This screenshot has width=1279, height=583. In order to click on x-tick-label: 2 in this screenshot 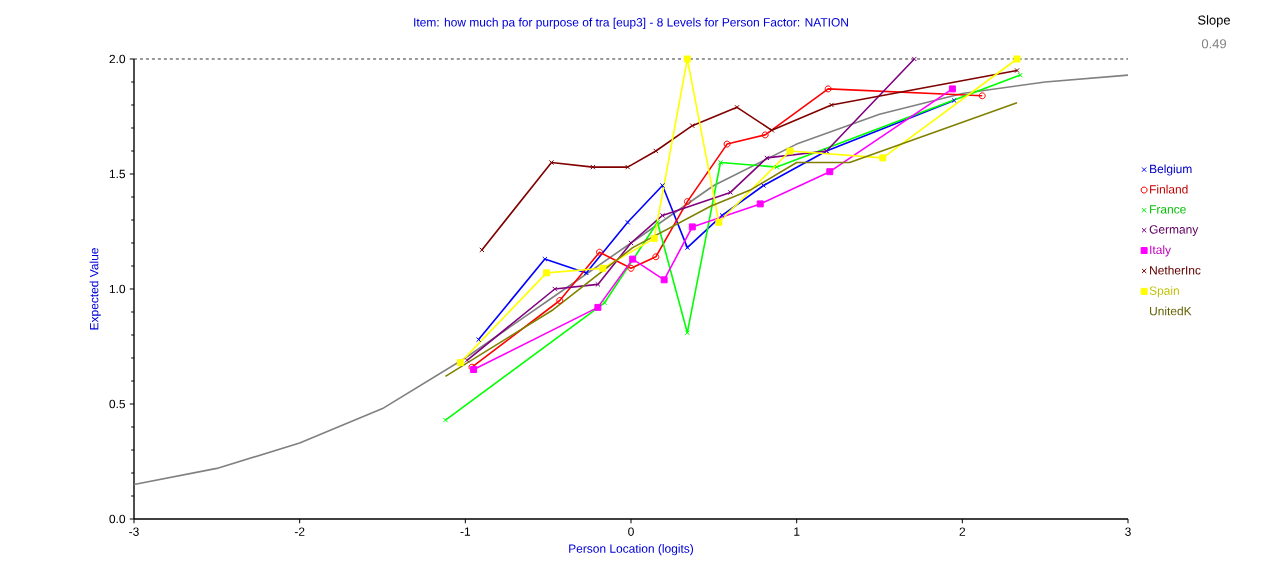, I will do `click(962, 531)`.